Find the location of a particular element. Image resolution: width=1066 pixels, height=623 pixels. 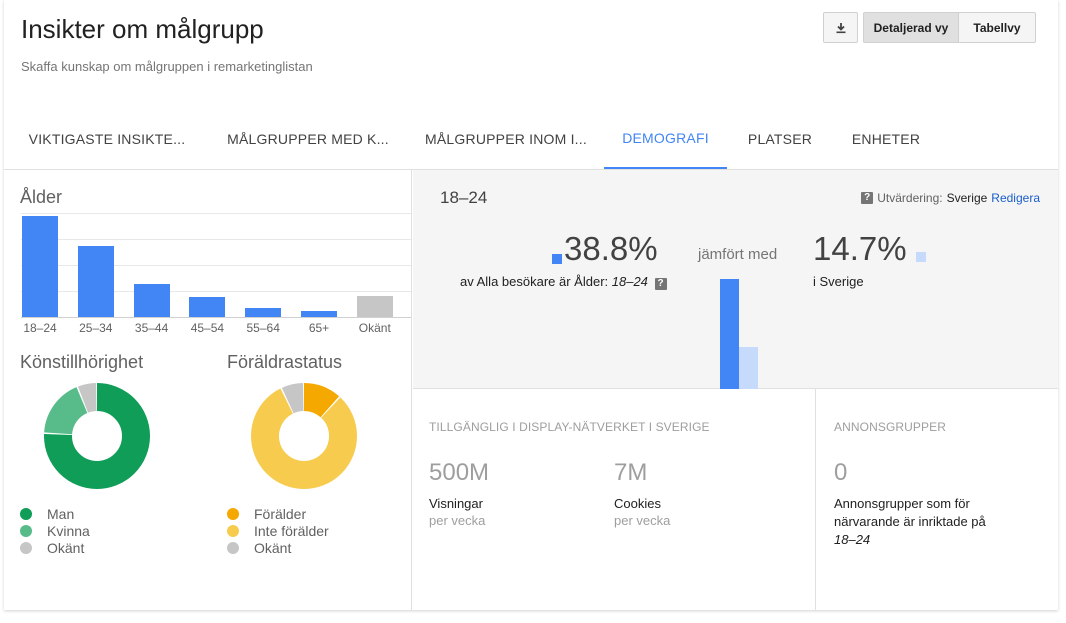

legend-item-non-parent: Inte förälder is located at coordinates (278, 531).